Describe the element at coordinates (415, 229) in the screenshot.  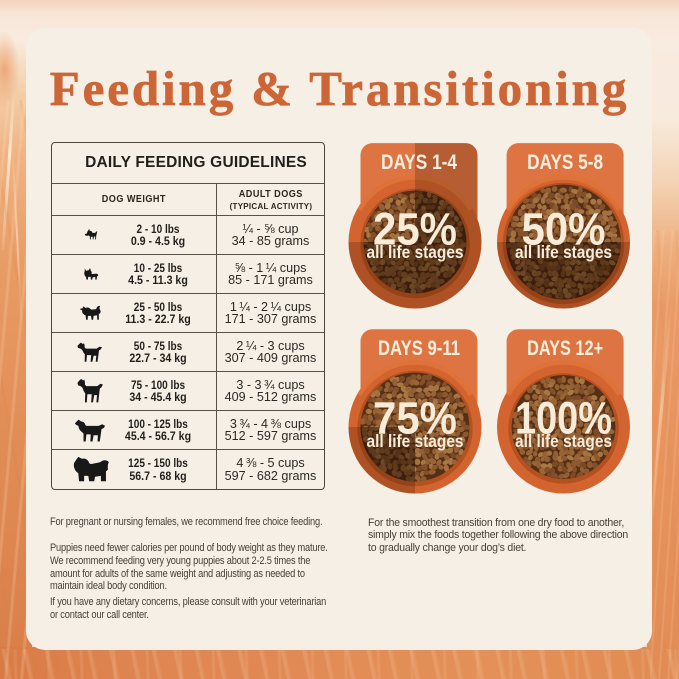
I see `svg-text: 25%` at that location.